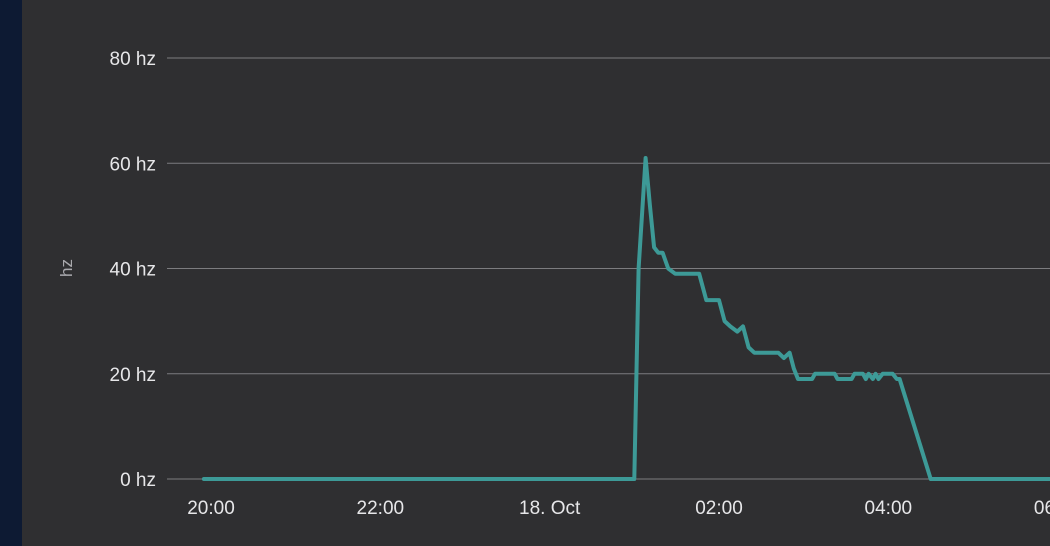 The height and width of the screenshot is (546, 1050). Describe the element at coordinates (550, 508) in the screenshot. I see `x-tick-label: 18. Oct` at that location.